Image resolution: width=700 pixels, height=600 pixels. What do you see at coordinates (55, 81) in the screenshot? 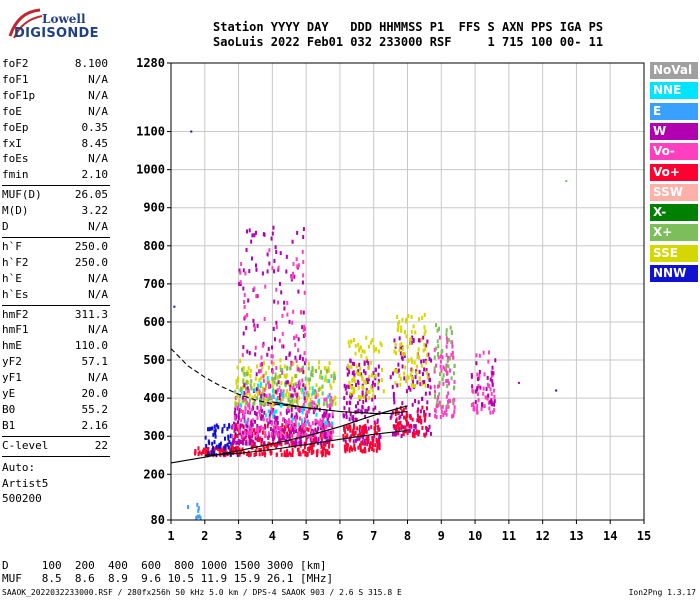
I see `param-row: foF1 N/A` at bounding box center [55, 81].